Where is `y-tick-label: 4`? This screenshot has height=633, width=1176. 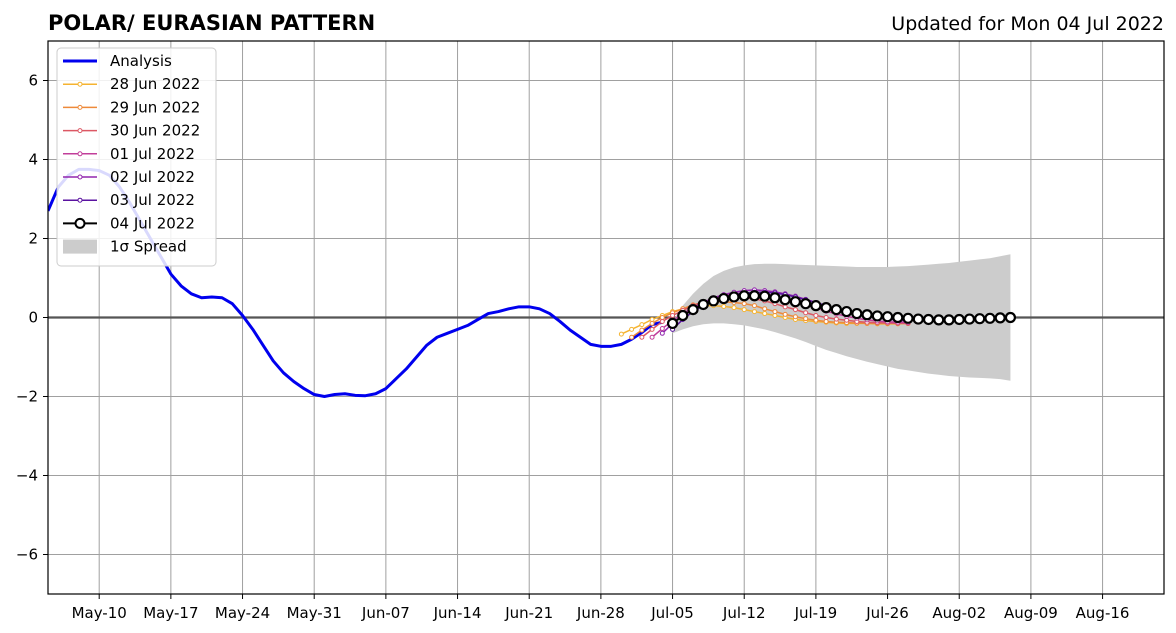
y-tick-label: 4 is located at coordinates (33, 160).